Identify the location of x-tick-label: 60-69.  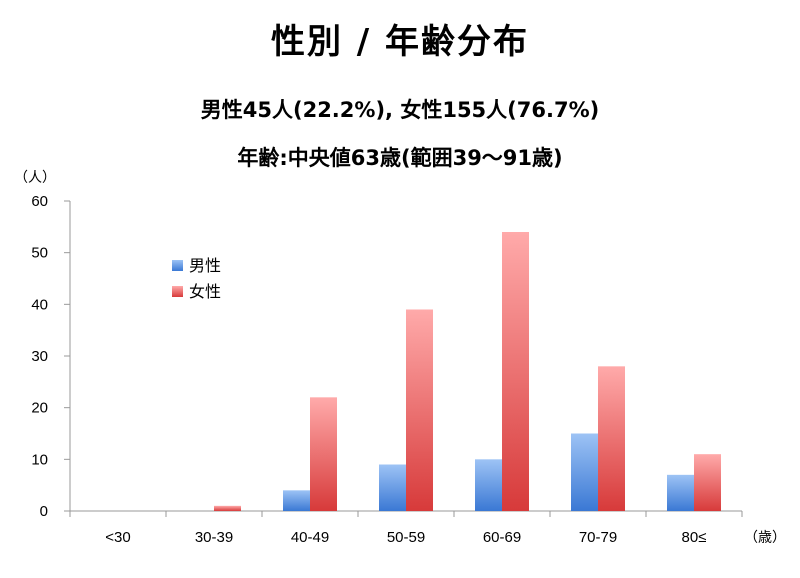
(502, 537).